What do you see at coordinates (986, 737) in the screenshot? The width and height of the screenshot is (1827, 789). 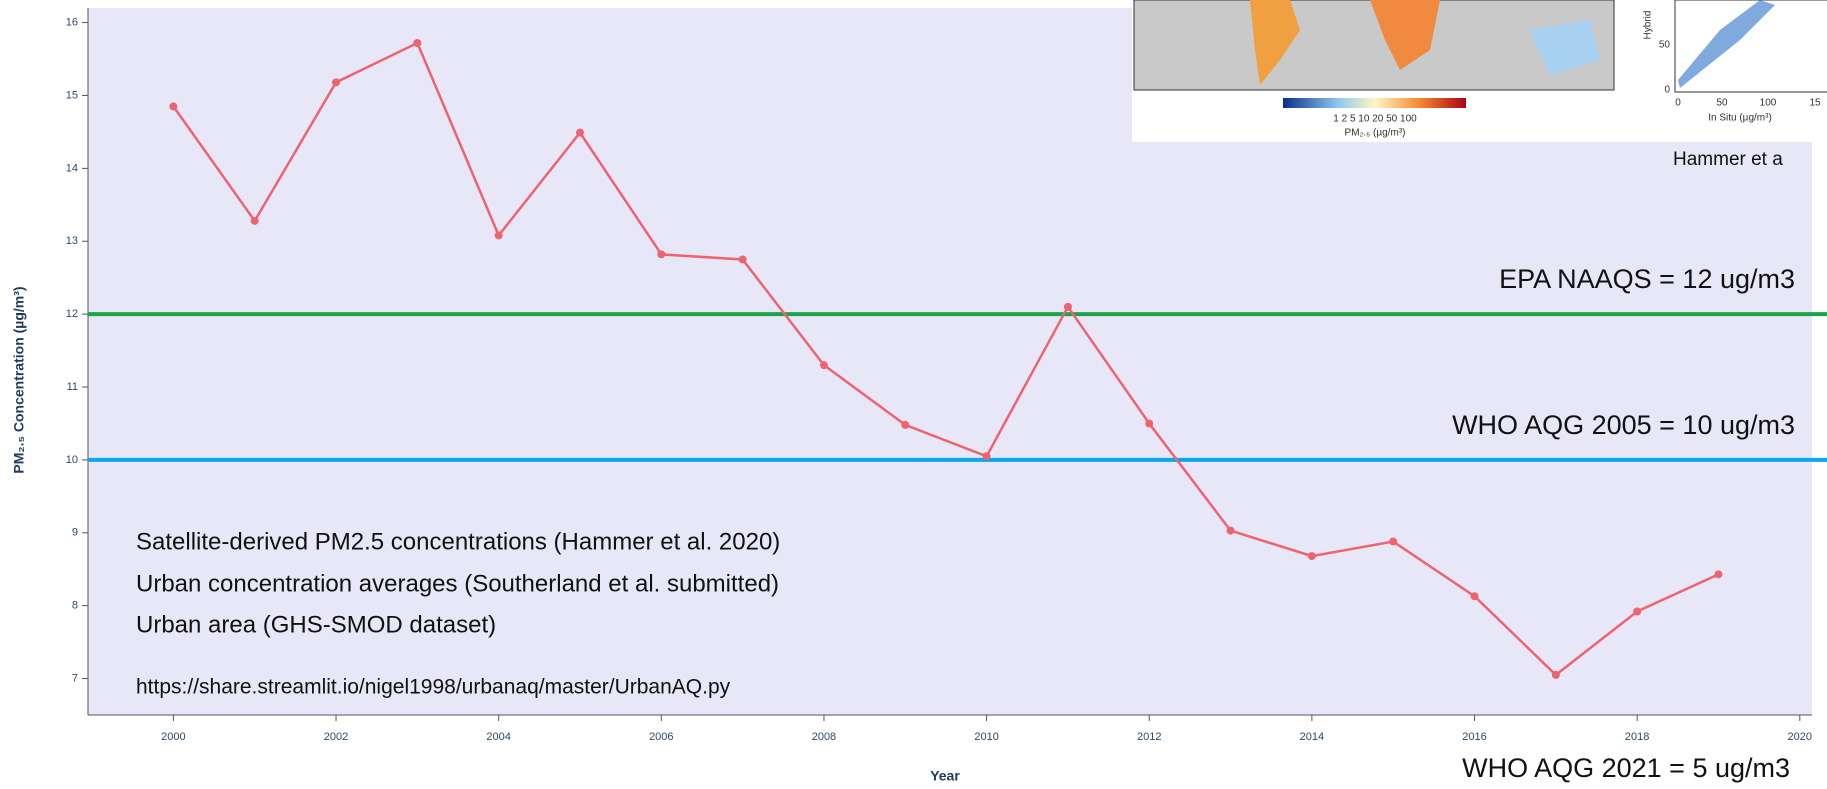 I see `x-tick-label: 2010` at bounding box center [986, 737].